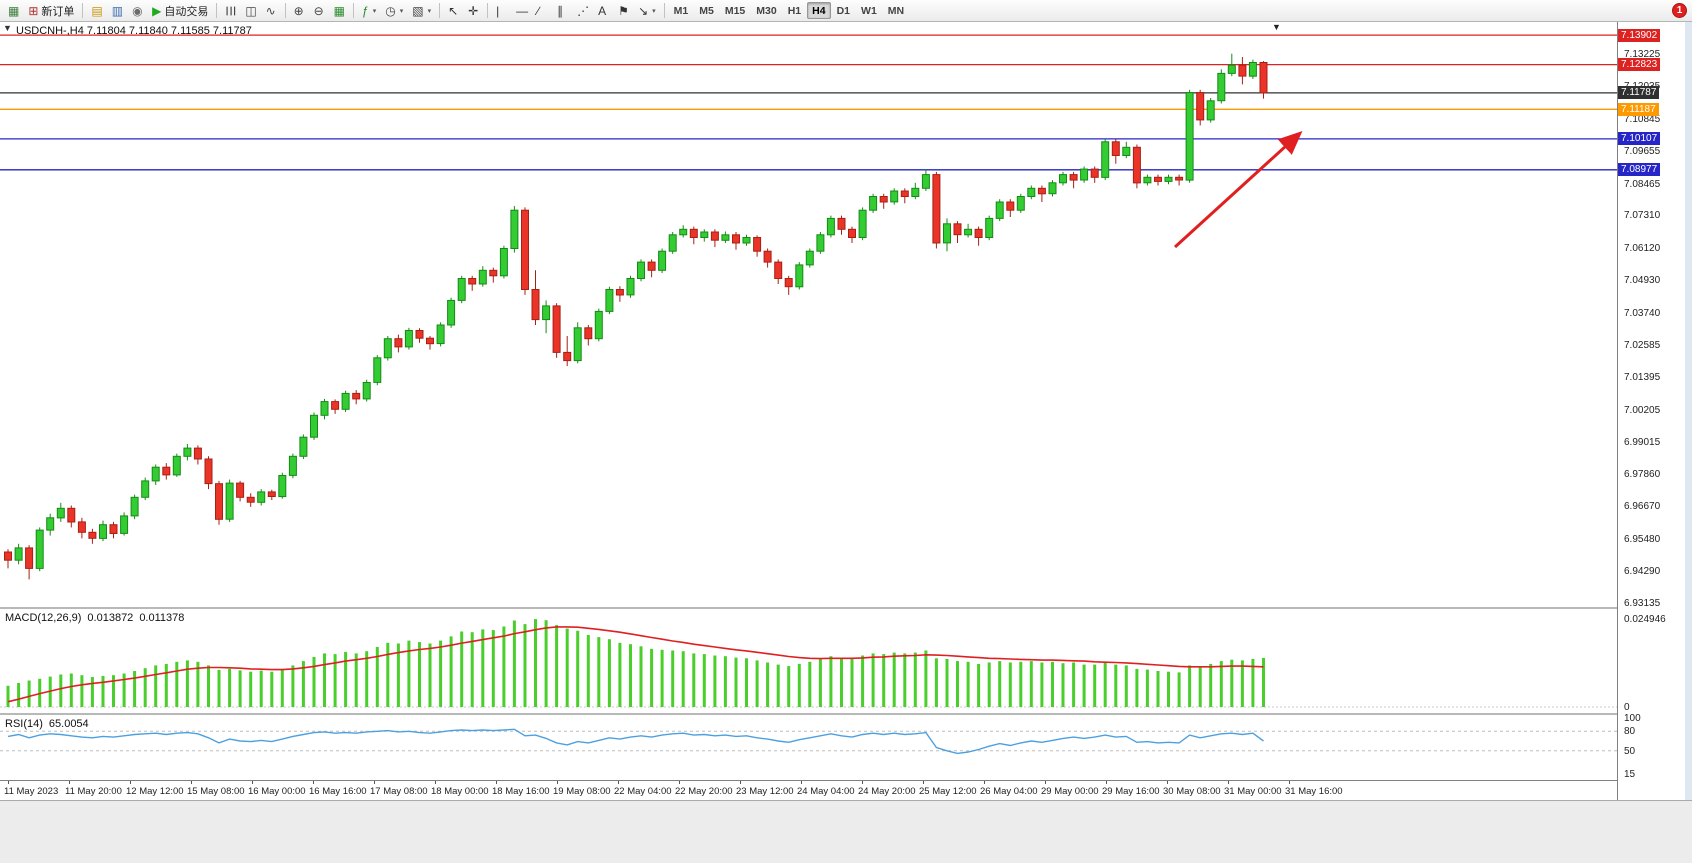 This screenshot has width=1692, height=863. What do you see at coordinates (1642, 572) in the screenshot?
I see `price-axis-label: 6.94290` at bounding box center [1642, 572].